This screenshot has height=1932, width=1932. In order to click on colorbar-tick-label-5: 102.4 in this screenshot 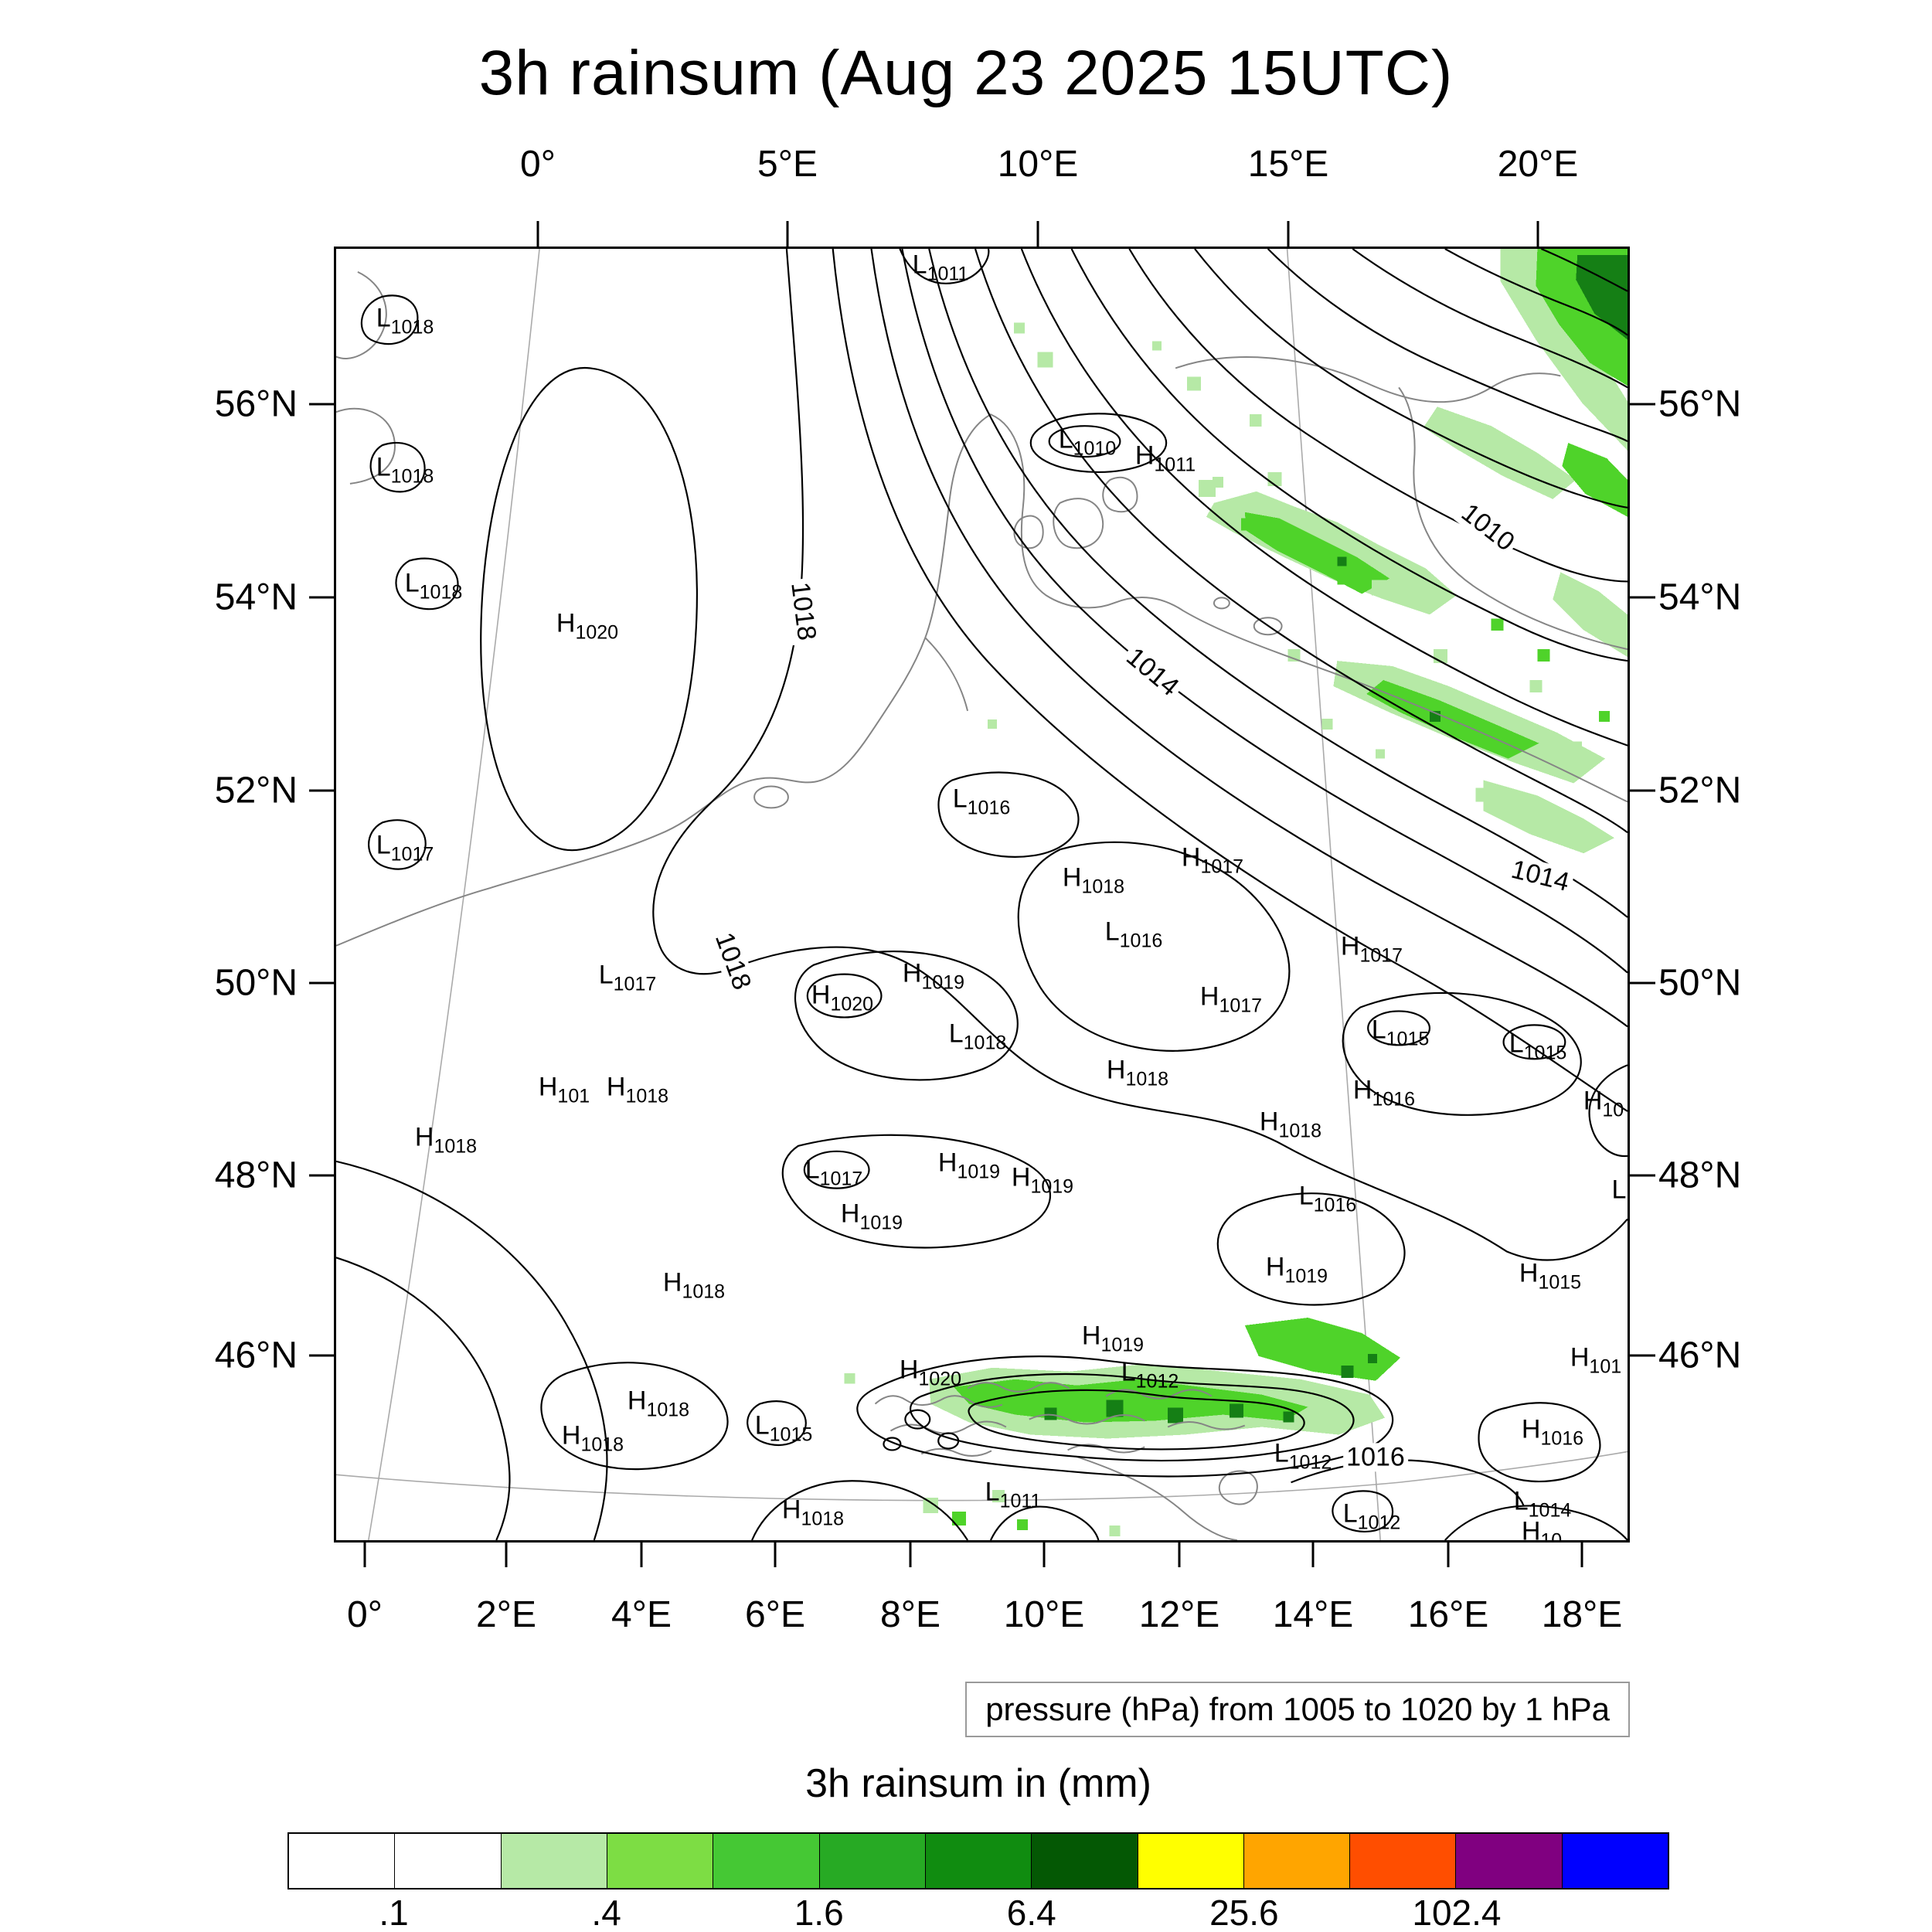, I will do `click(1457, 1913)`.